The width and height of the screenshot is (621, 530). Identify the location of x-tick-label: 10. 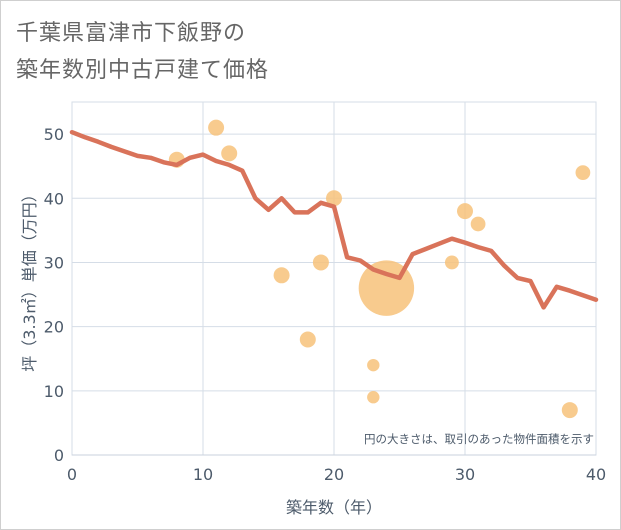
(203, 474).